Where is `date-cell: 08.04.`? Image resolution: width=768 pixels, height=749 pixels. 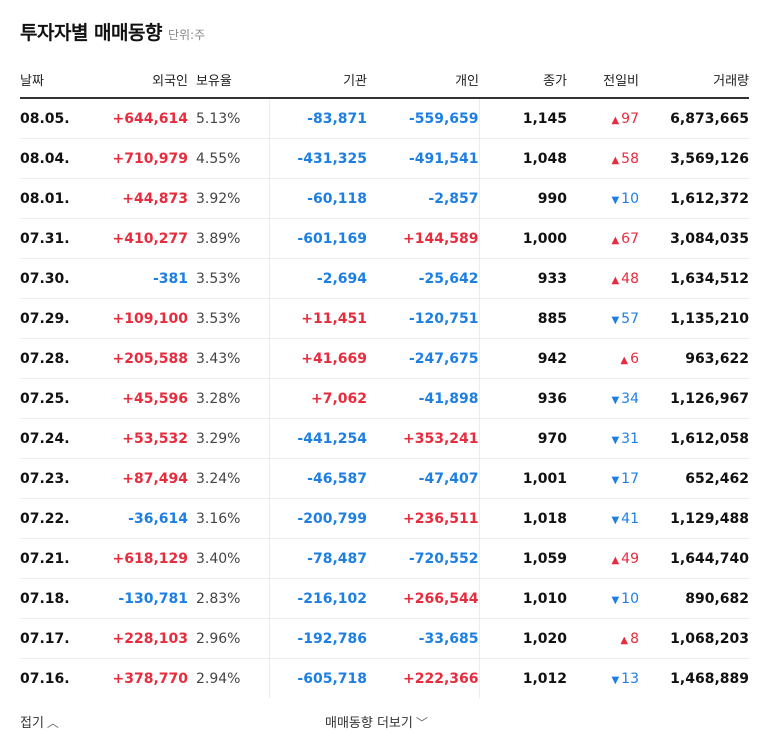 date-cell: 08.04. is located at coordinates (57, 158).